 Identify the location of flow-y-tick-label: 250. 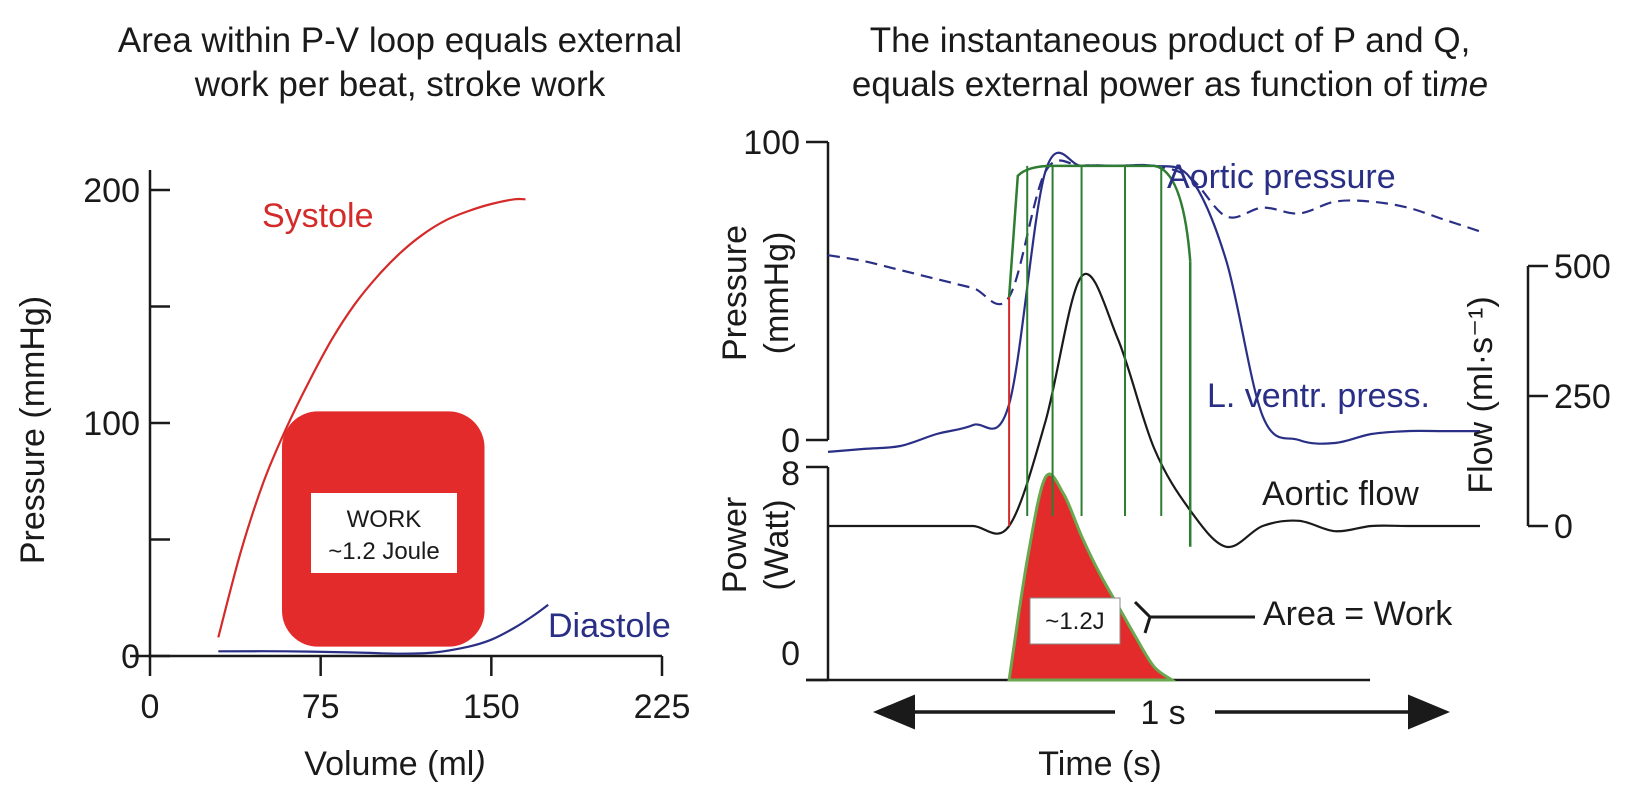
(1582, 397).